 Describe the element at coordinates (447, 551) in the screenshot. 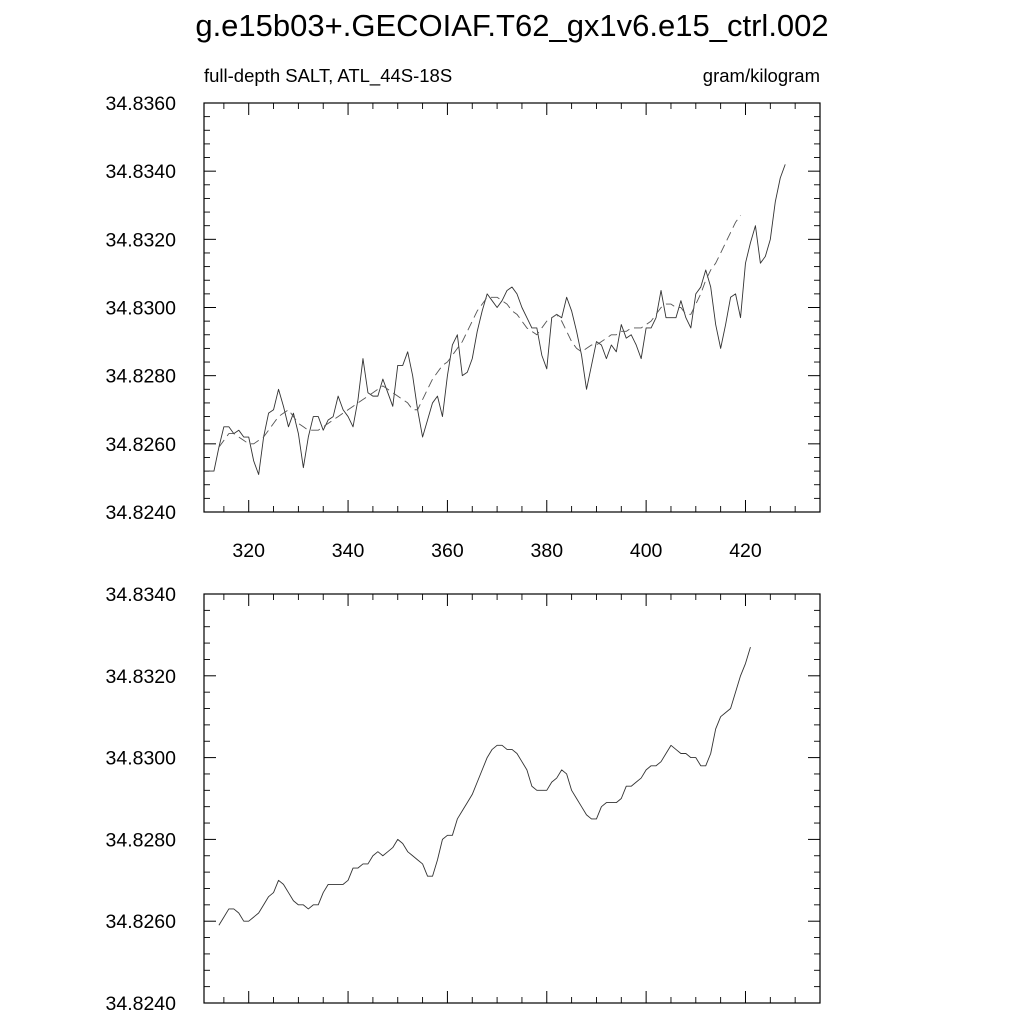

I see `top-x-tick-label: 360` at that location.